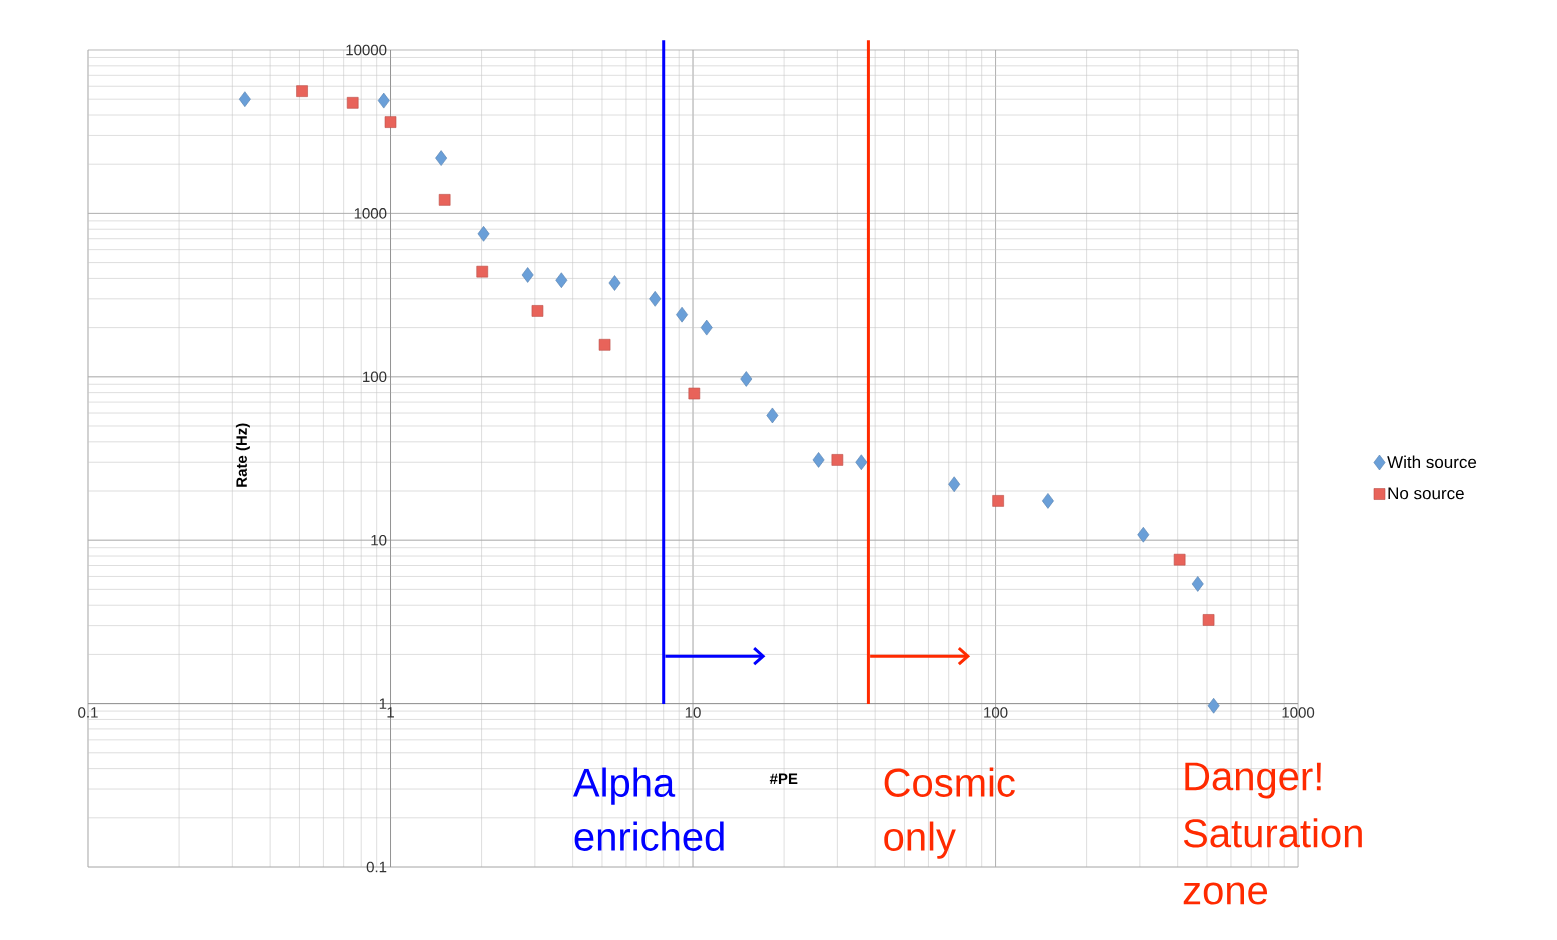 Image resolution: width=1557 pixels, height=940 pixels. What do you see at coordinates (949, 813) in the screenshot?
I see `ref-line-label: Cosmic only` at bounding box center [949, 813].